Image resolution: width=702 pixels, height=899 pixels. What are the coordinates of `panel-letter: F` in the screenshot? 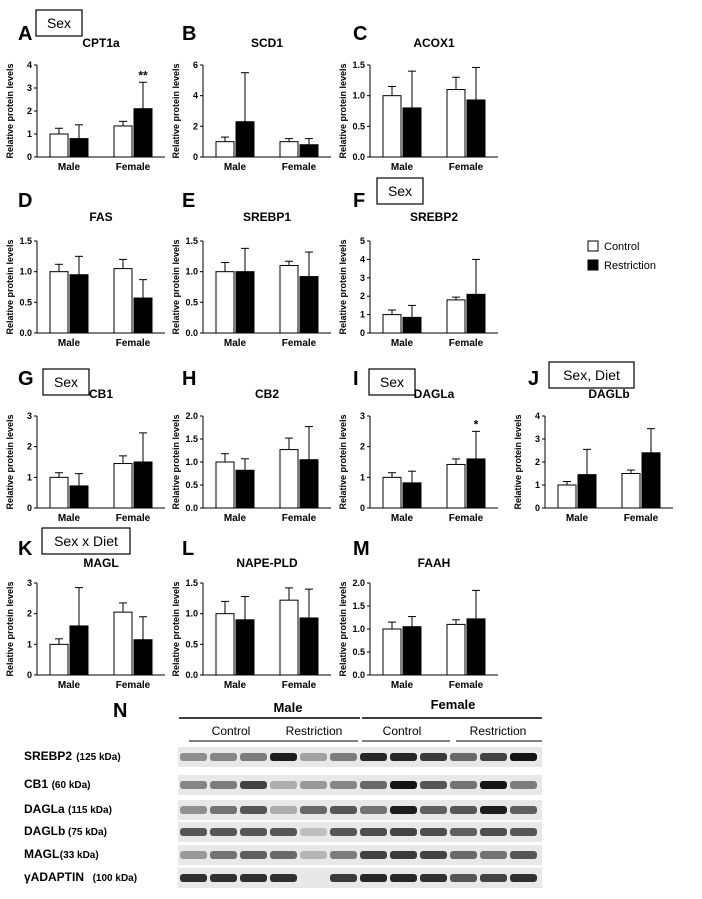 It's located at (359, 201).